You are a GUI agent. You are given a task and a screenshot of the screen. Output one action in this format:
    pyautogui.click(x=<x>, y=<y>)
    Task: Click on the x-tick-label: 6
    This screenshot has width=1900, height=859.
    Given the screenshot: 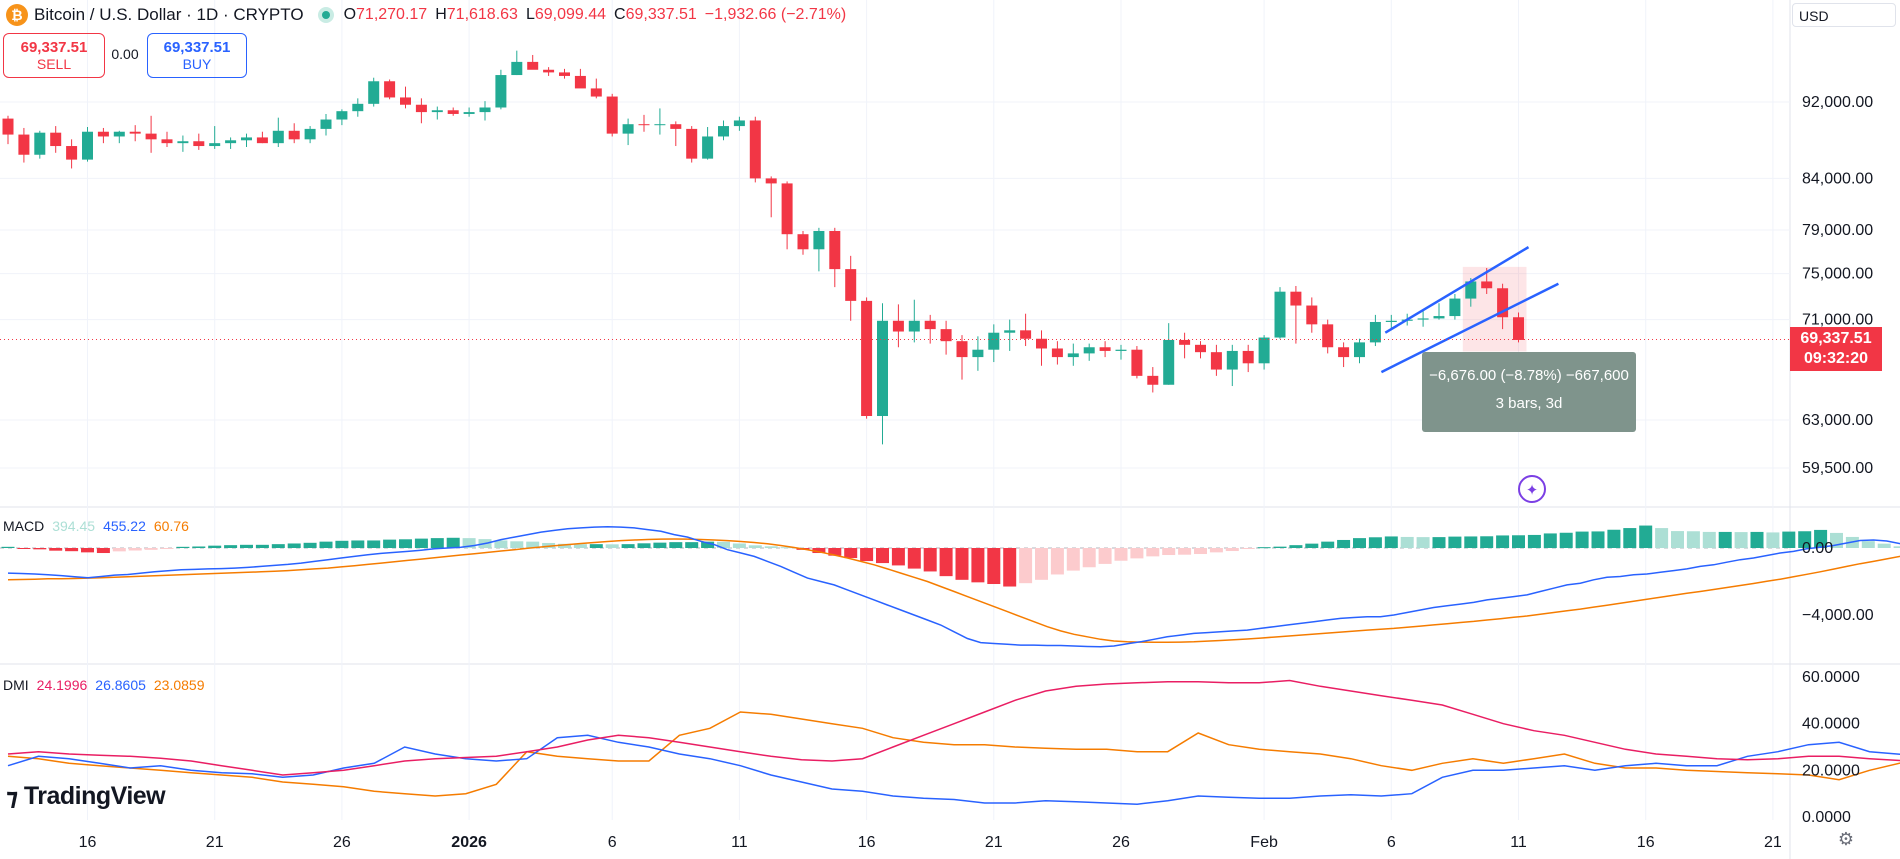 What is the action you would take?
    pyautogui.click(x=1391, y=842)
    